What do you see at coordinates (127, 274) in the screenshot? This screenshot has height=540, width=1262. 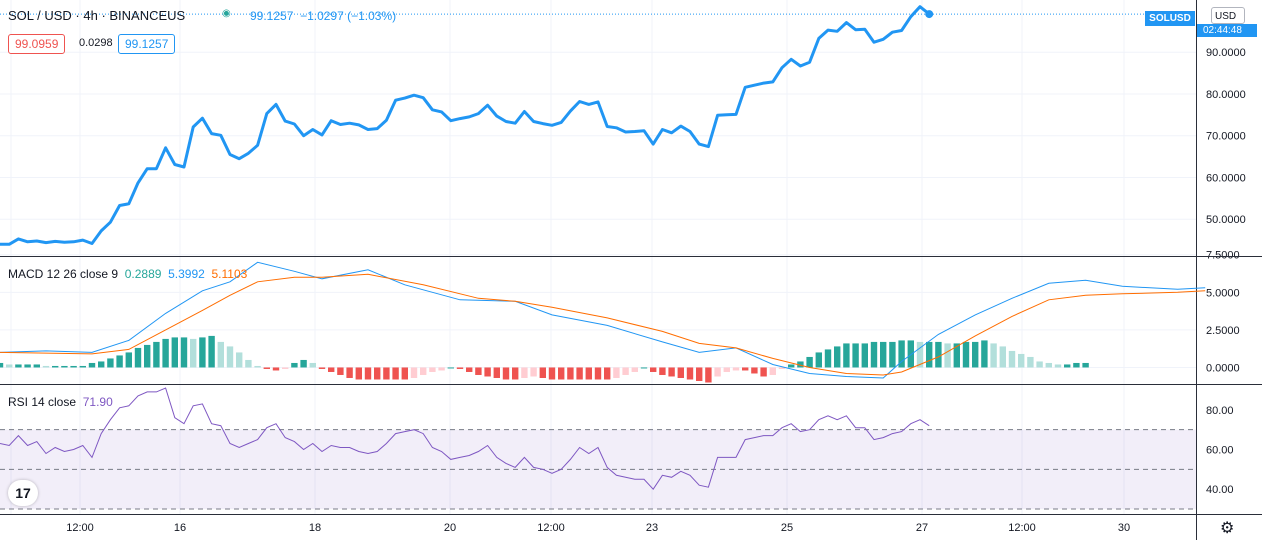 I see `macd-legend: MACD 12 26 close 9 0.2889 5.3992 5.1103` at bounding box center [127, 274].